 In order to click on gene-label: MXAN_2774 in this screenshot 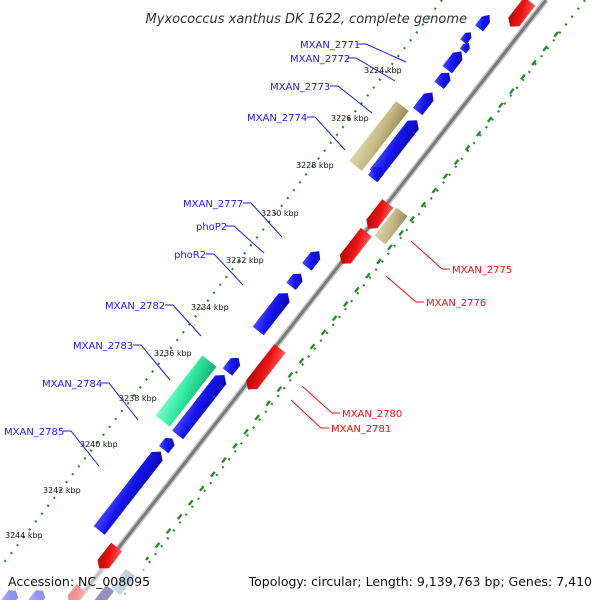, I will do `click(277, 118)`.